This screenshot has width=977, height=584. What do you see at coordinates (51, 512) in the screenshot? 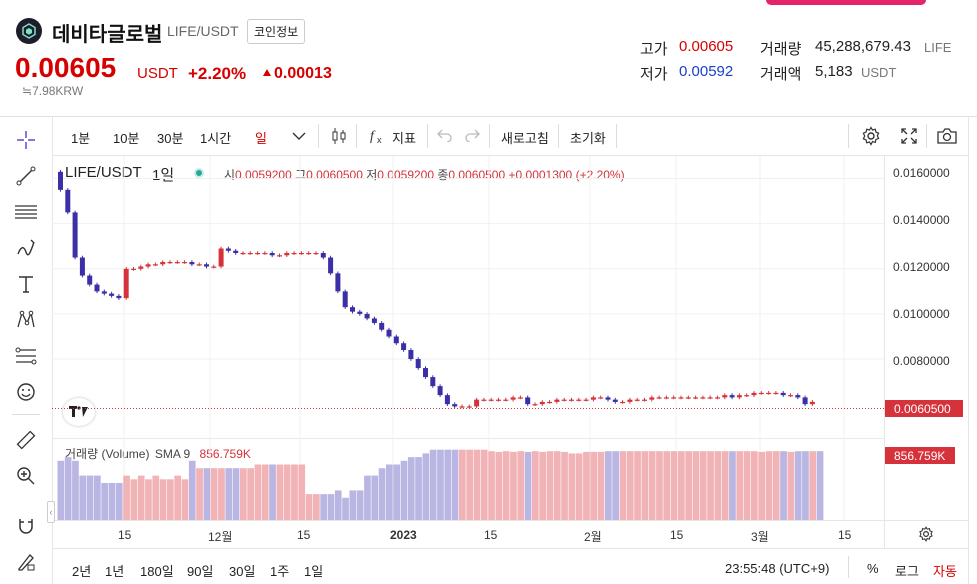
I see `sidebar-collapse-button: ‹` at bounding box center [51, 512].